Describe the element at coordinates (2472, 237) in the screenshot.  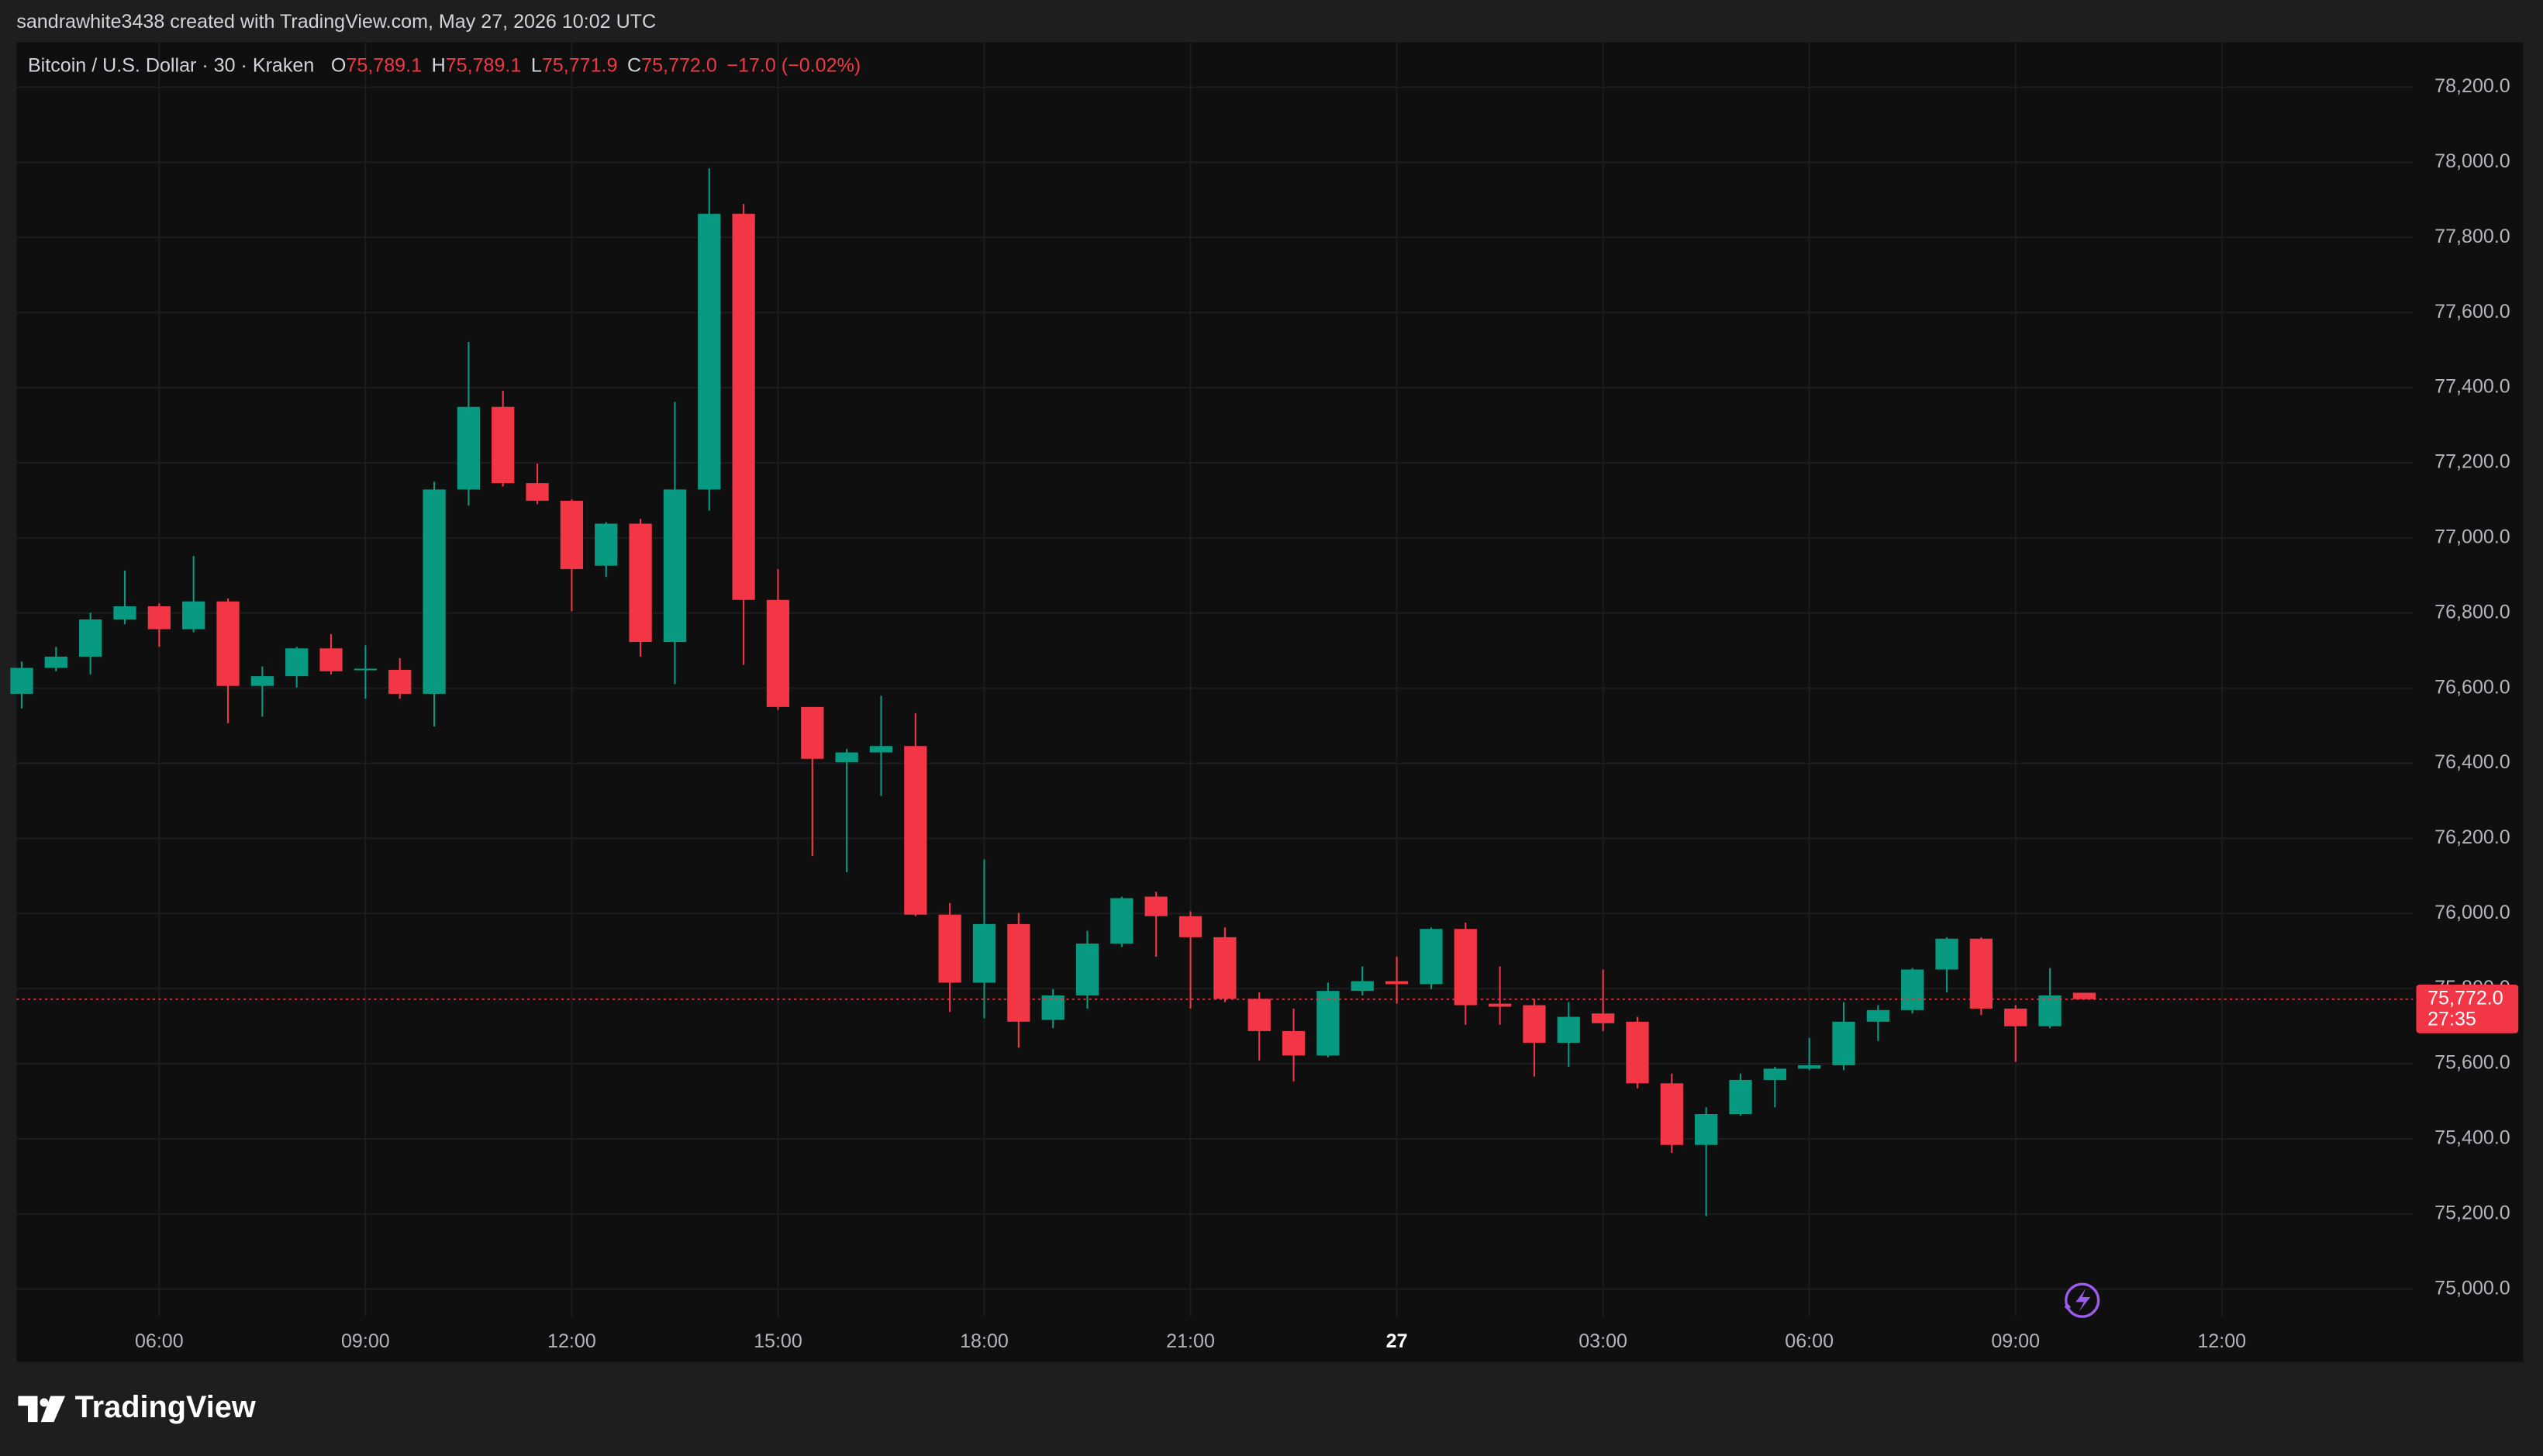
I see `y-tick-label: 77,800.0` at that location.